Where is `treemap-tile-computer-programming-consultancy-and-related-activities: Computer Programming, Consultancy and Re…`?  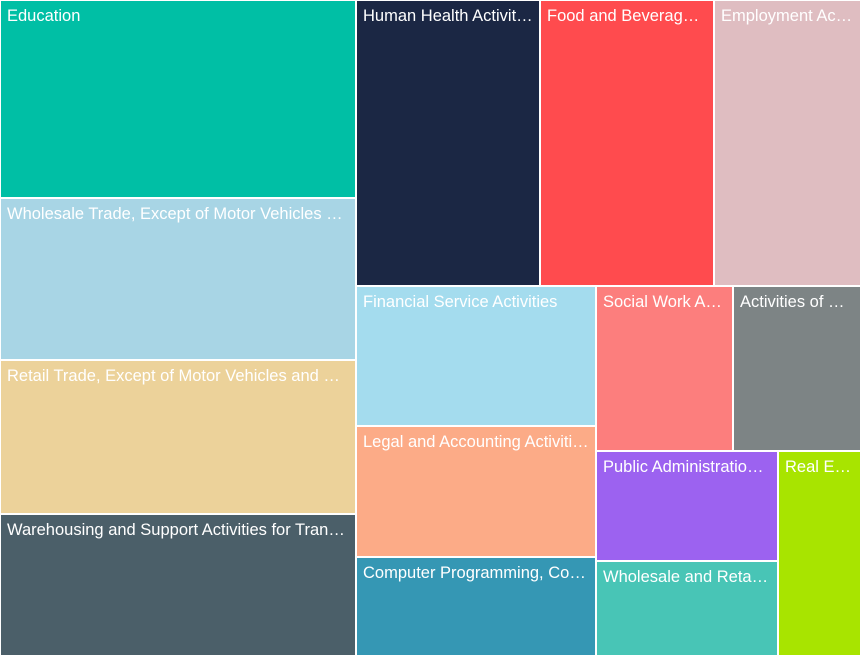 treemap-tile-computer-programming-consultancy-and-related-activities: Computer Programming, Consultancy and Re… is located at coordinates (476, 606).